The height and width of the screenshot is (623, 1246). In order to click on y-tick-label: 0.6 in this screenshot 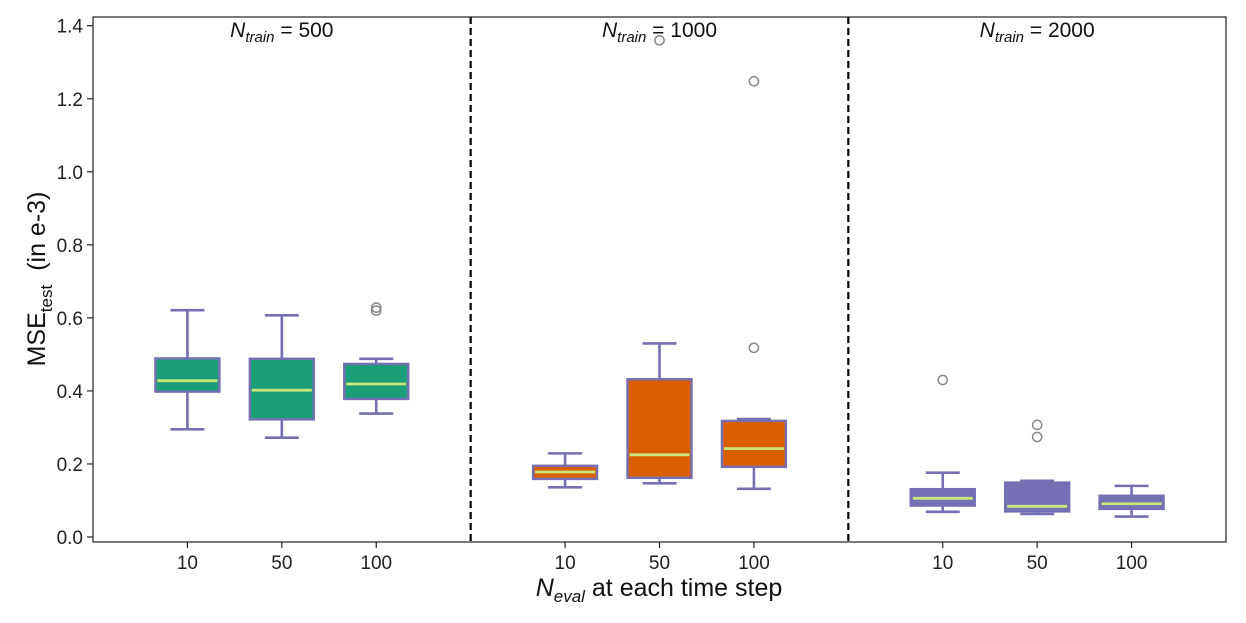, I will do `click(70, 319)`.